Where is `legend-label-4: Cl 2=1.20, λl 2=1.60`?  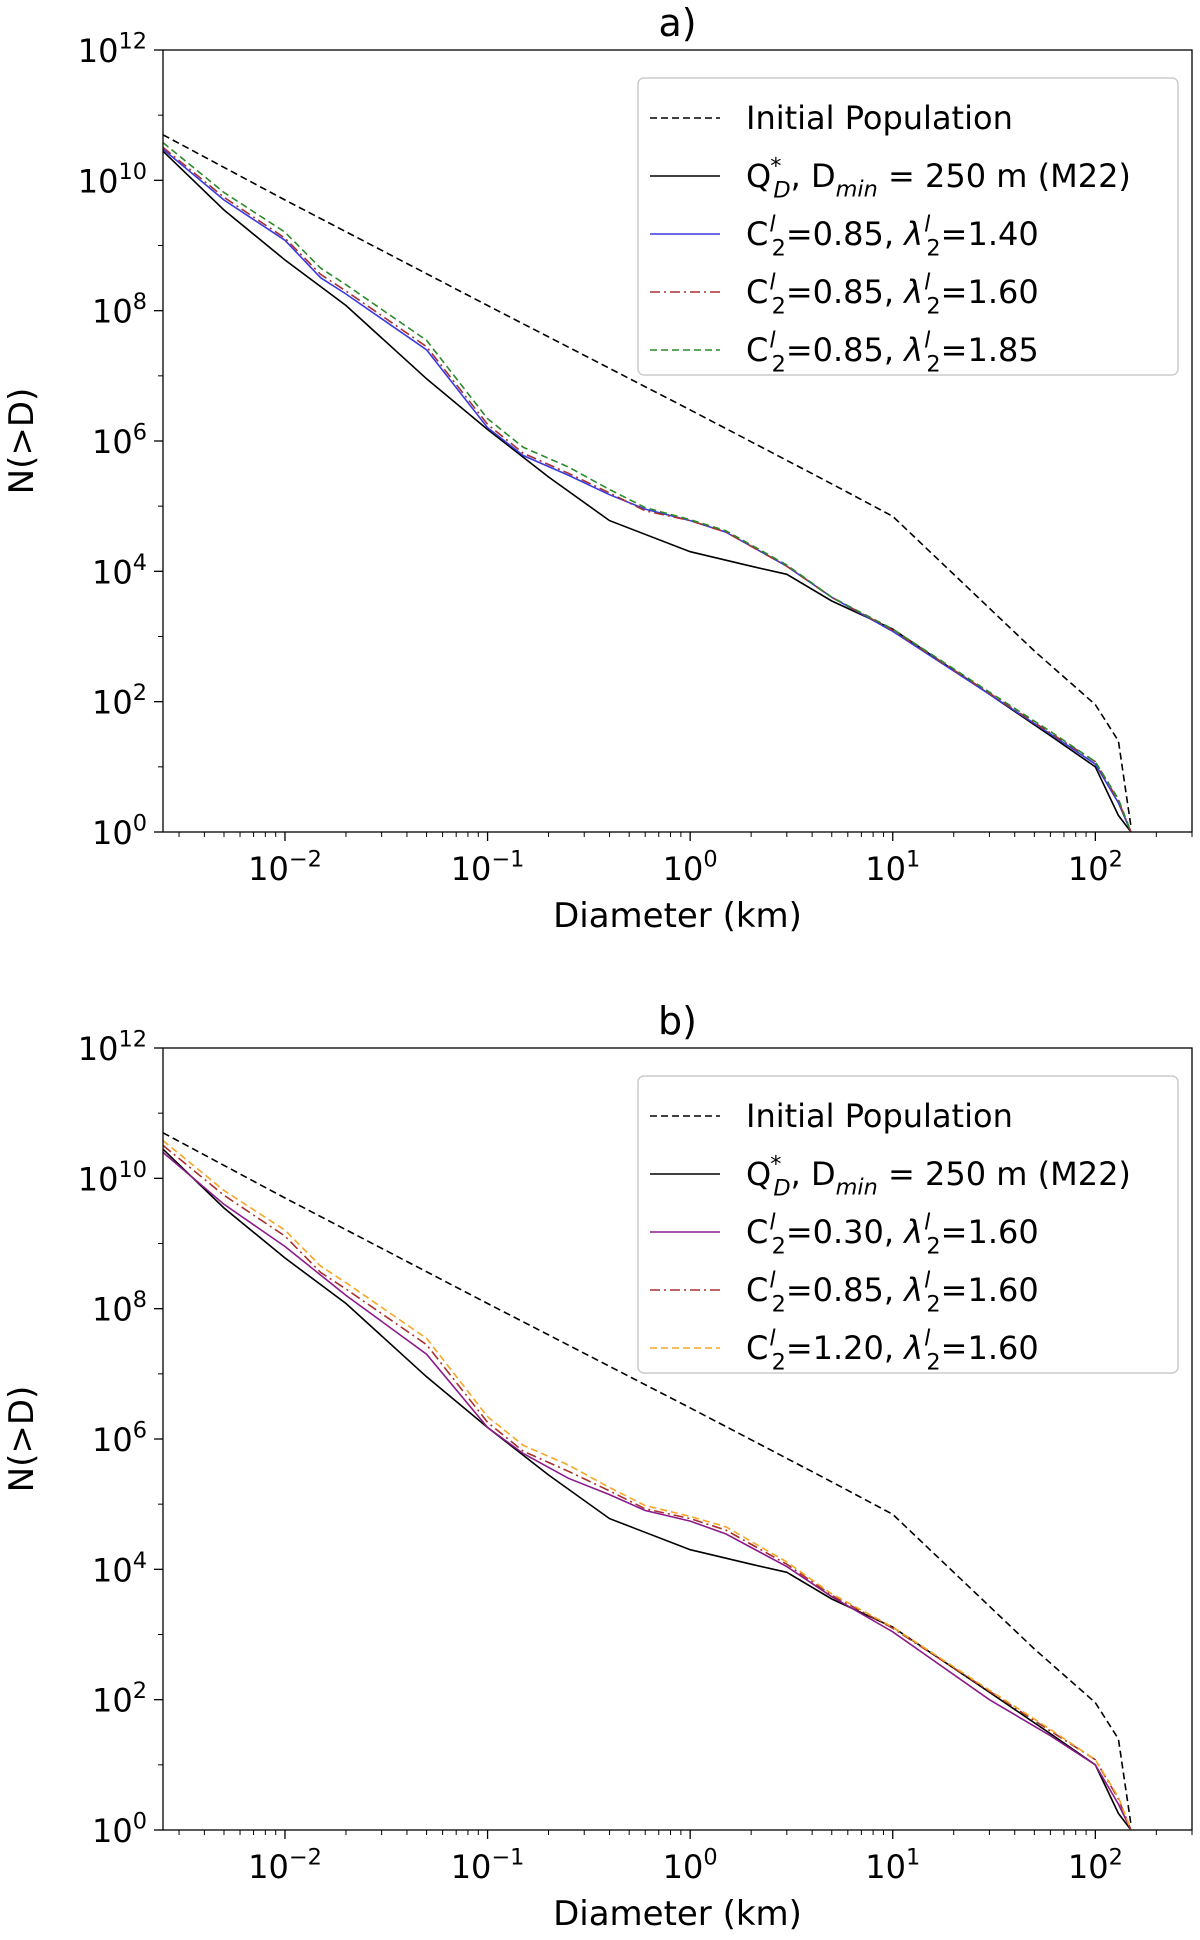 legend-label-4: Cl 2=1.20, λl 2=1.60 is located at coordinates (892, 1351).